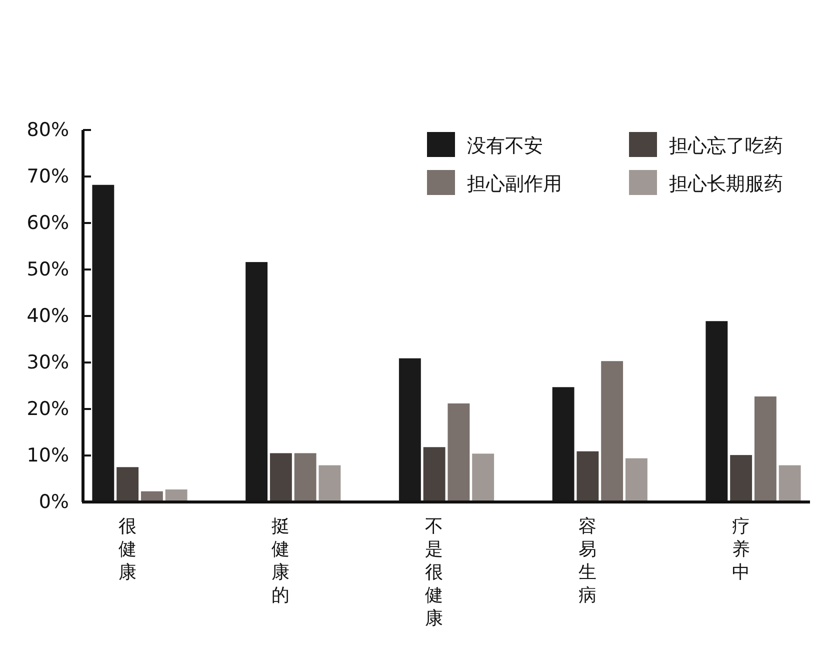 This screenshot has height=658, width=833. What do you see at coordinates (53, 502) in the screenshot?
I see `y-tick-label: 0%` at bounding box center [53, 502].